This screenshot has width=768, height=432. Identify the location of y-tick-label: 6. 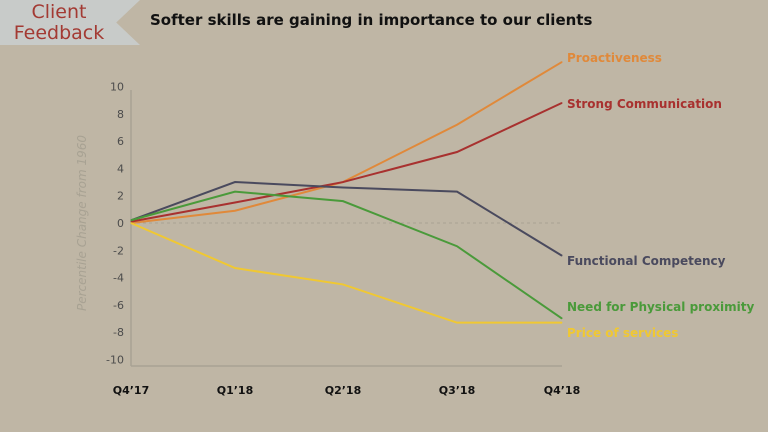
(120, 141).